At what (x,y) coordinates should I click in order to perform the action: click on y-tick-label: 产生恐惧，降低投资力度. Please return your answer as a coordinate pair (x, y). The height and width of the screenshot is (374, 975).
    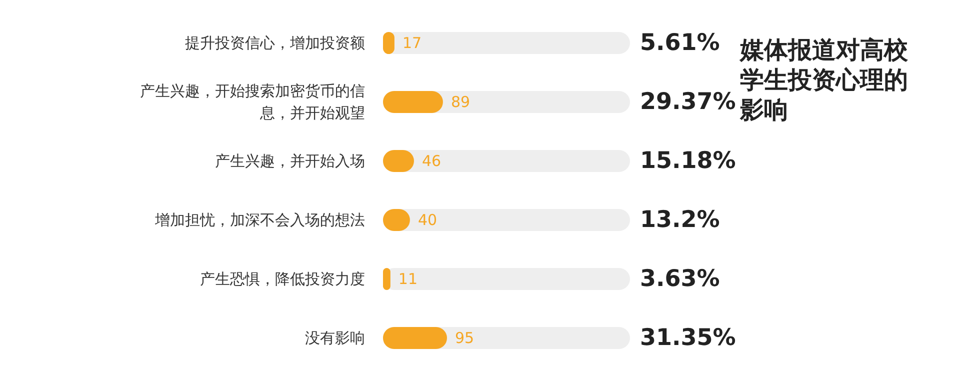
    Looking at the image, I should click on (282, 279).